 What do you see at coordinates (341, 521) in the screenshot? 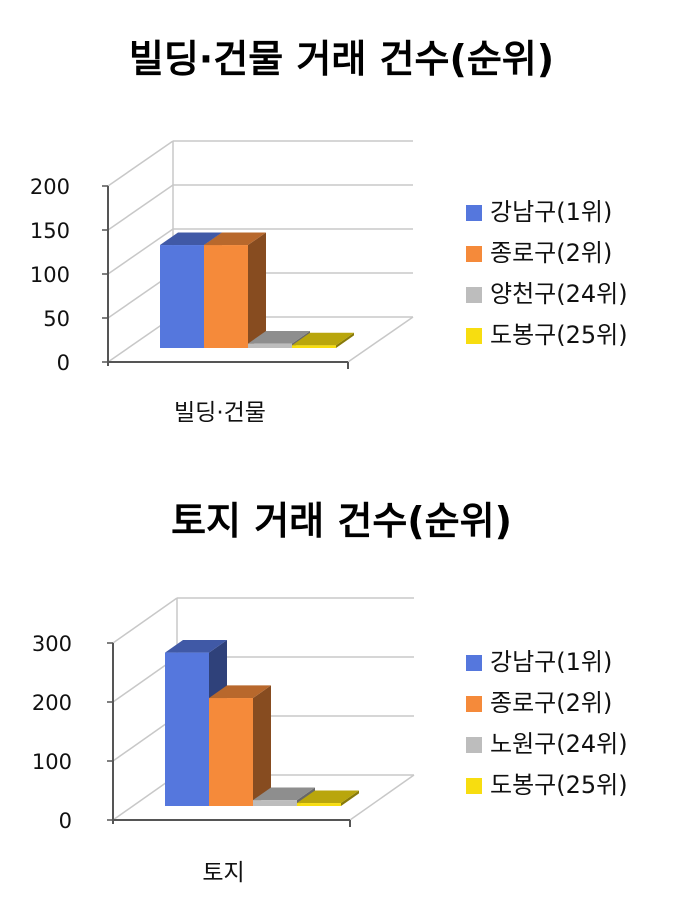
I see `chart-title: 토지 거래 건수(순위)` at bounding box center [341, 521].